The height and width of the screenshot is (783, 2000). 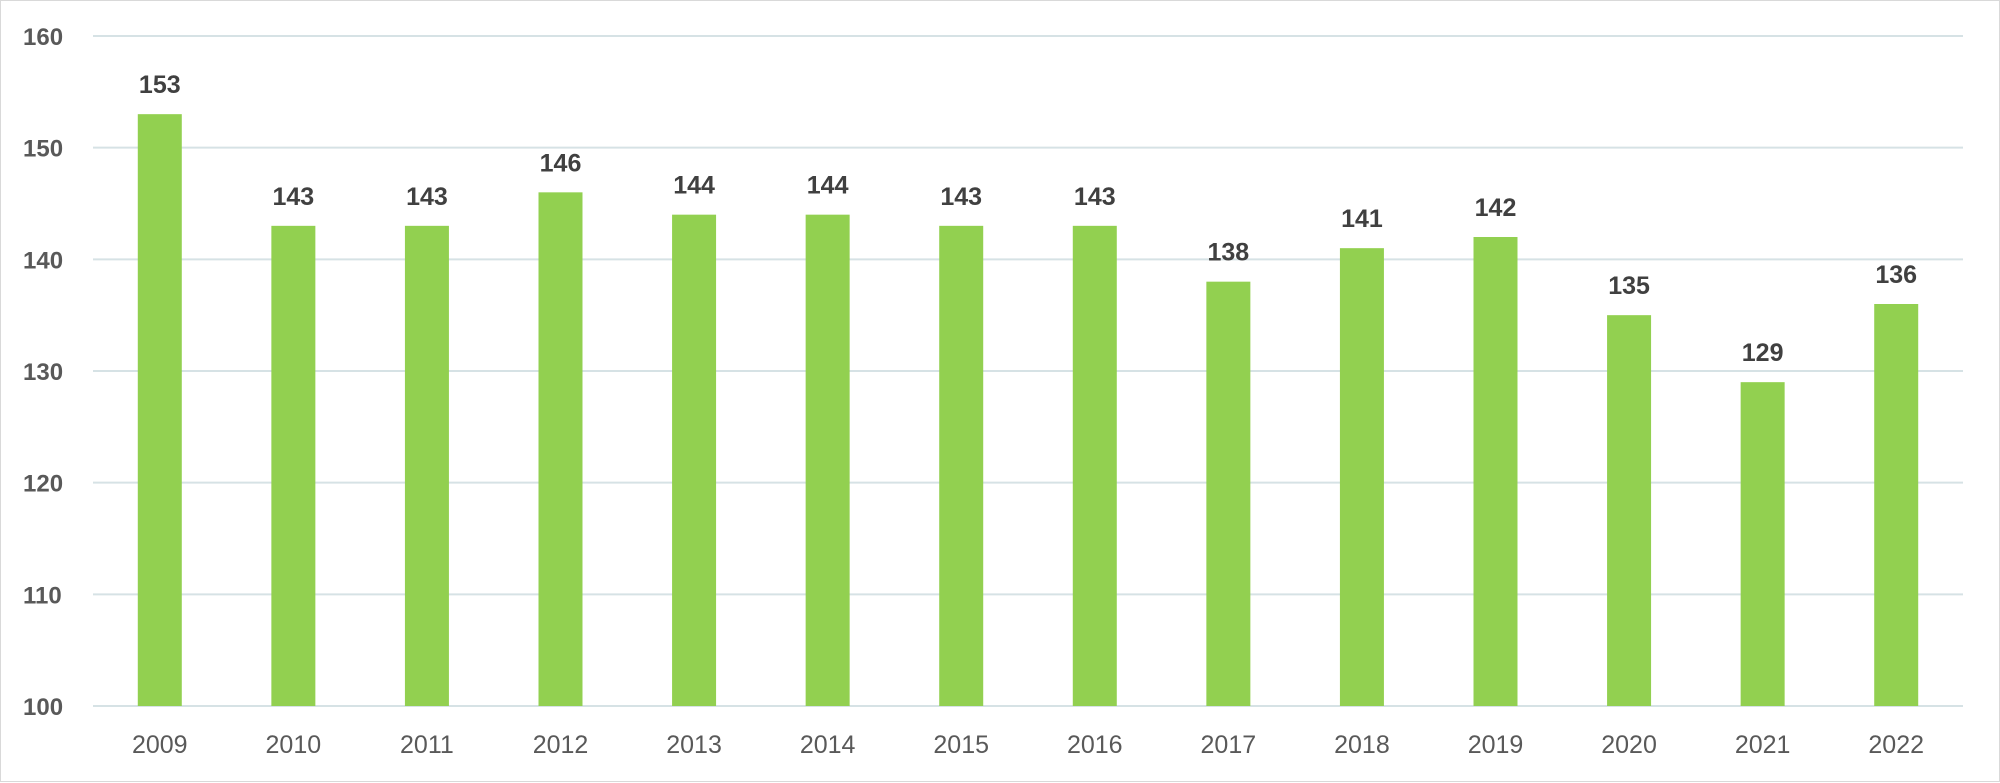 I want to click on data-label-2015: 143, so click(x=961, y=197).